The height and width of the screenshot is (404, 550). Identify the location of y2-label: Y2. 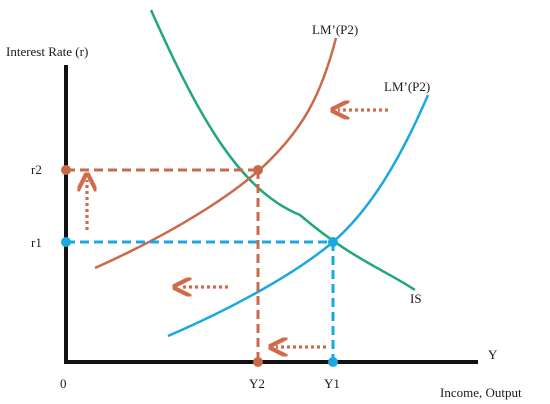
(257, 383).